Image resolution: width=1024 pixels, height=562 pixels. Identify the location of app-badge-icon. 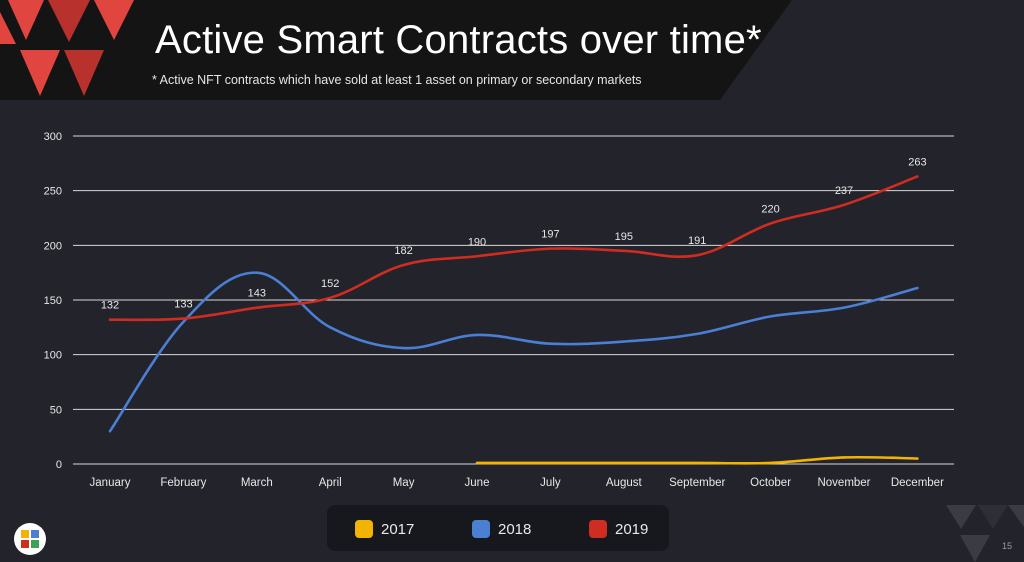
(30, 539).